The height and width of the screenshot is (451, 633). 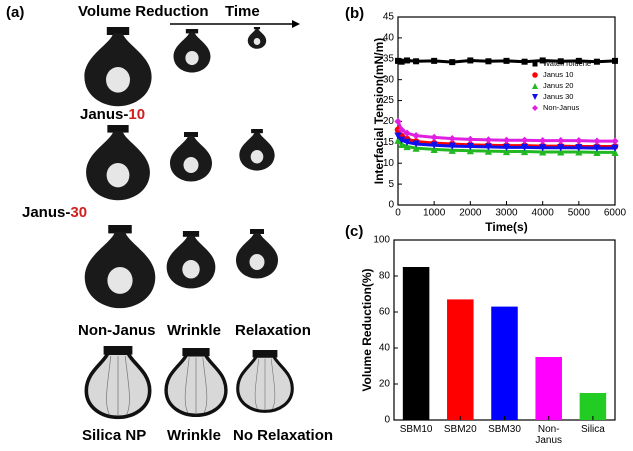 What do you see at coordinates (506, 213) in the screenshot?
I see `x-tick-label: 3000` at bounding box center [506, 213].